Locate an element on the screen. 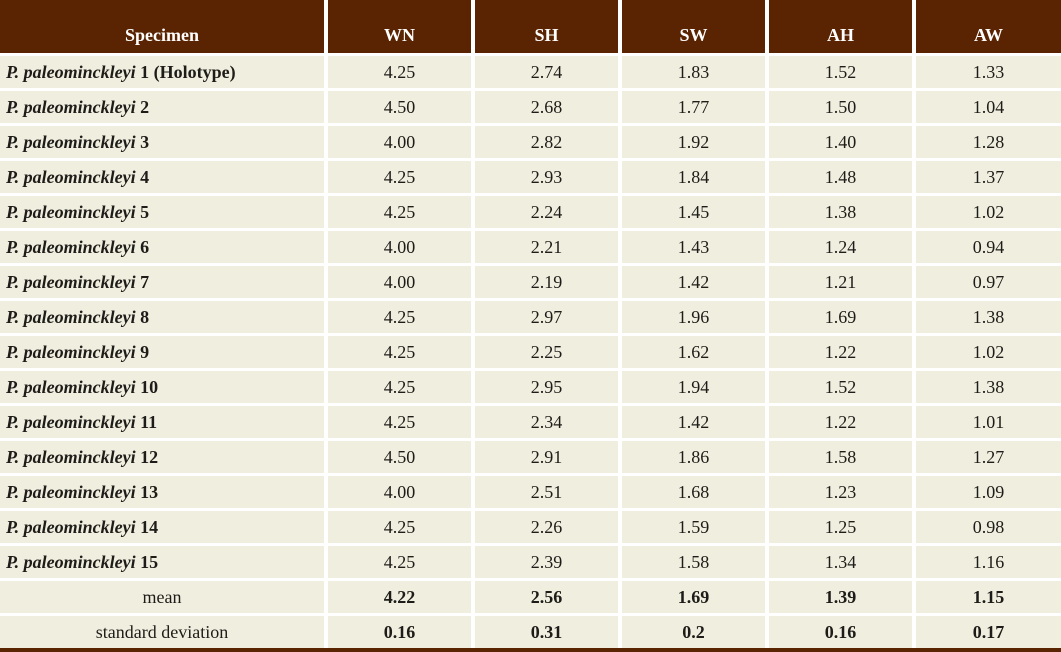 The image size is (1061, 652). value-cell: 1.69 is located at coordinates (839, 316).